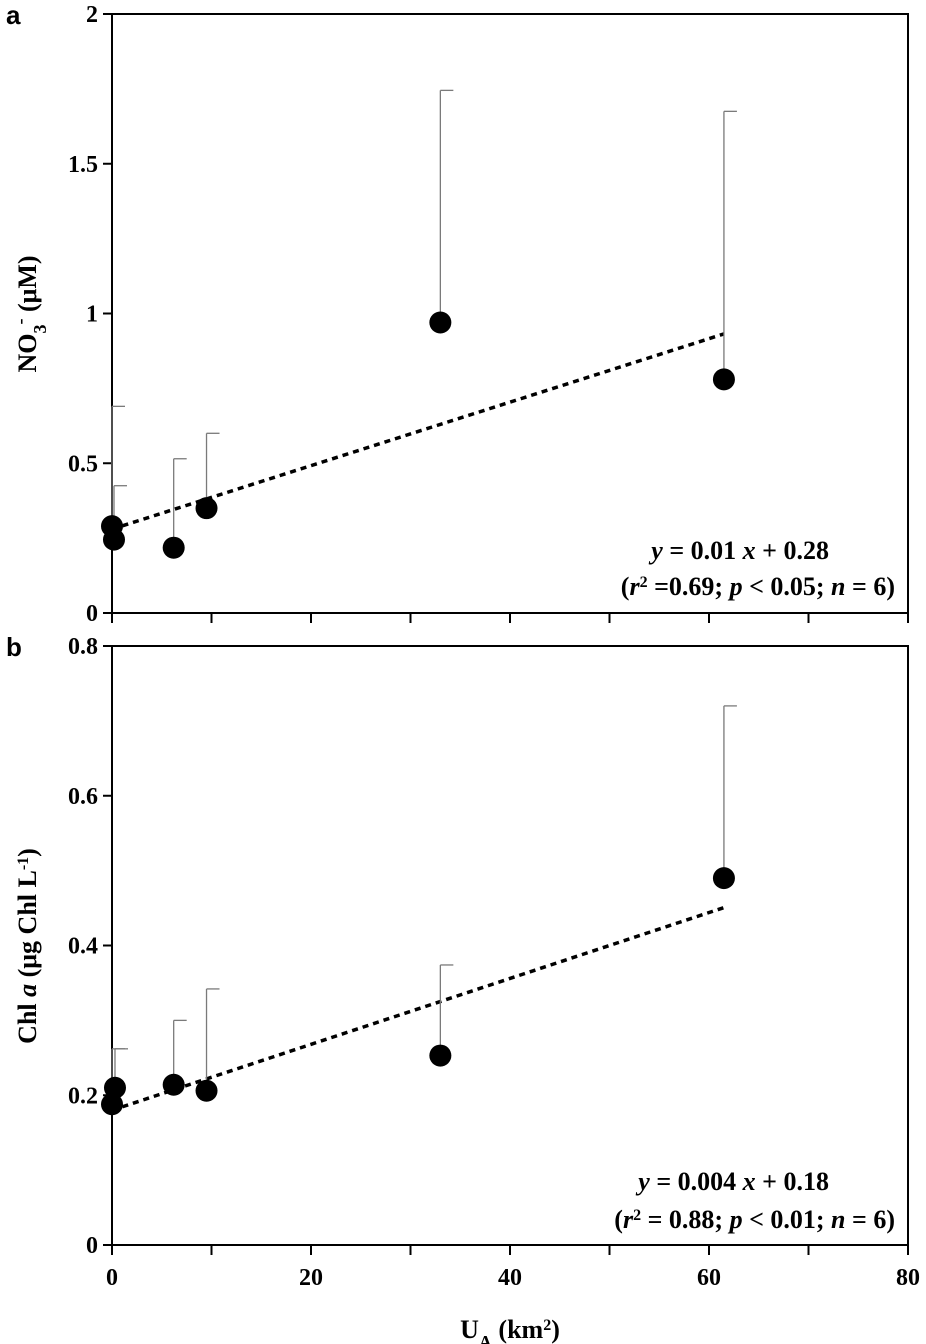  Describe the element at coordinates (510, 1278) in the screenshot. I see `panel-b-x-tick-label: 40` at that location.